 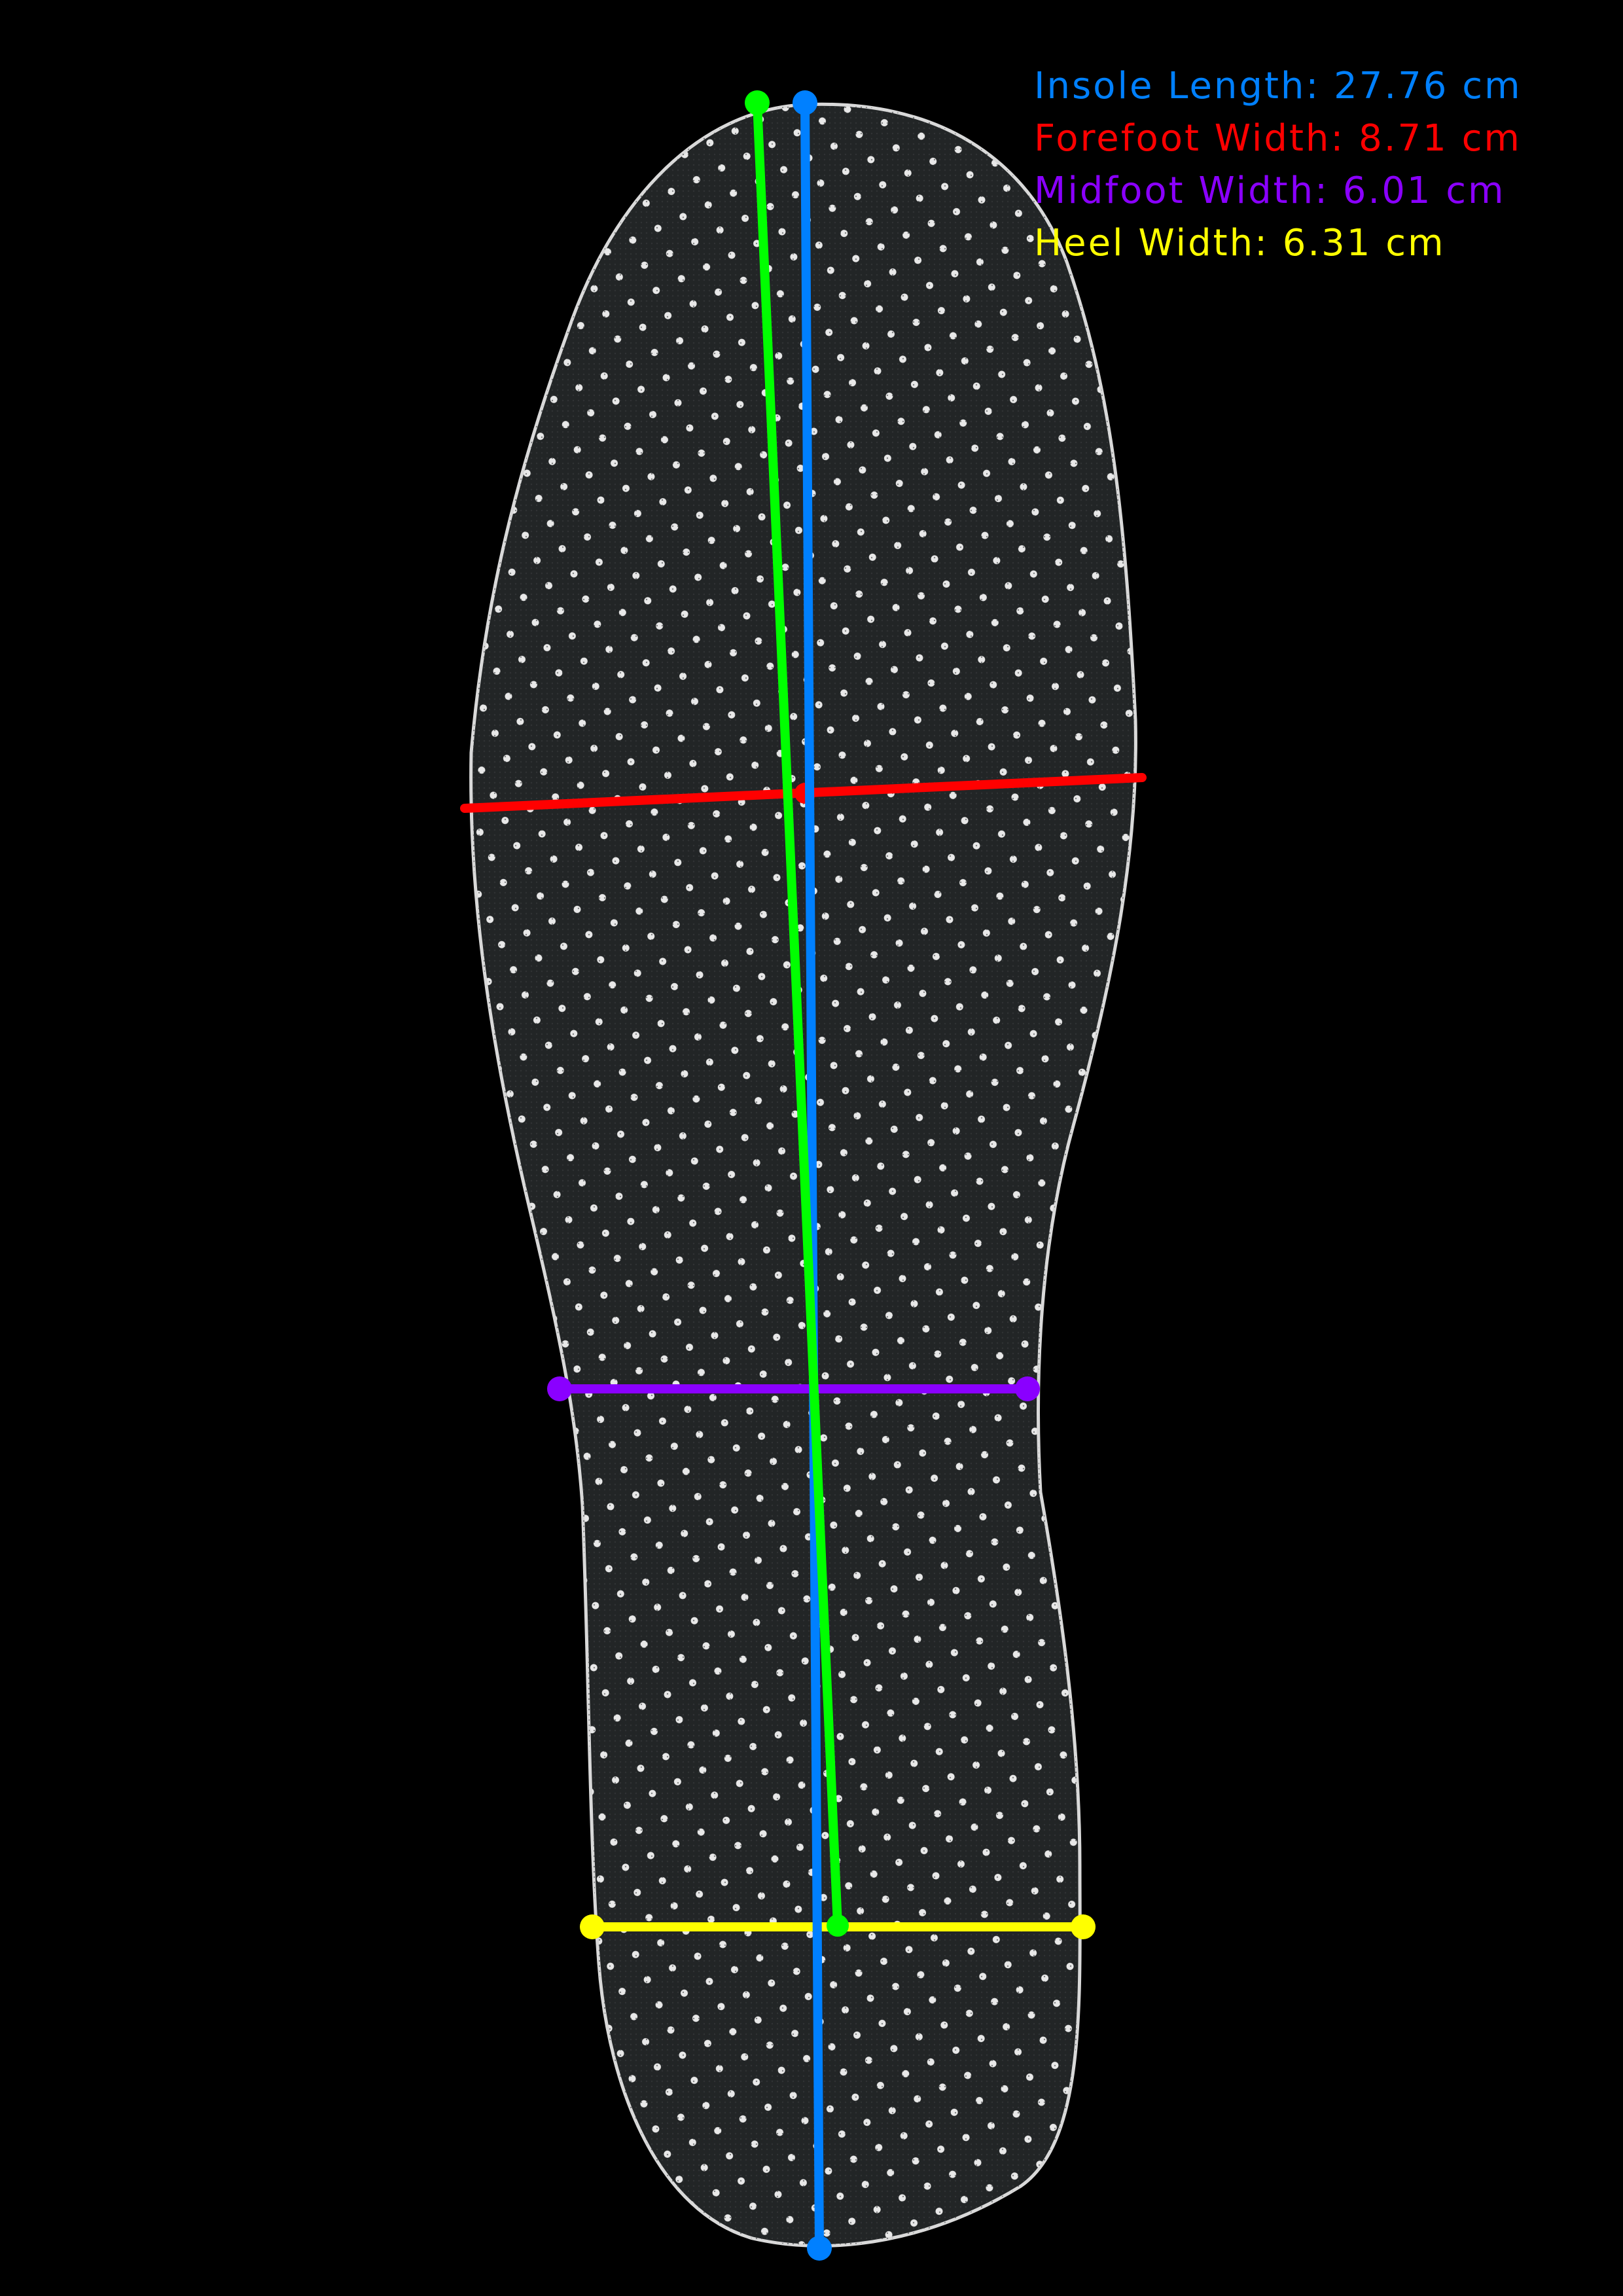 I want to click on heel-endpoint-left, so click(x=592, y=1926).